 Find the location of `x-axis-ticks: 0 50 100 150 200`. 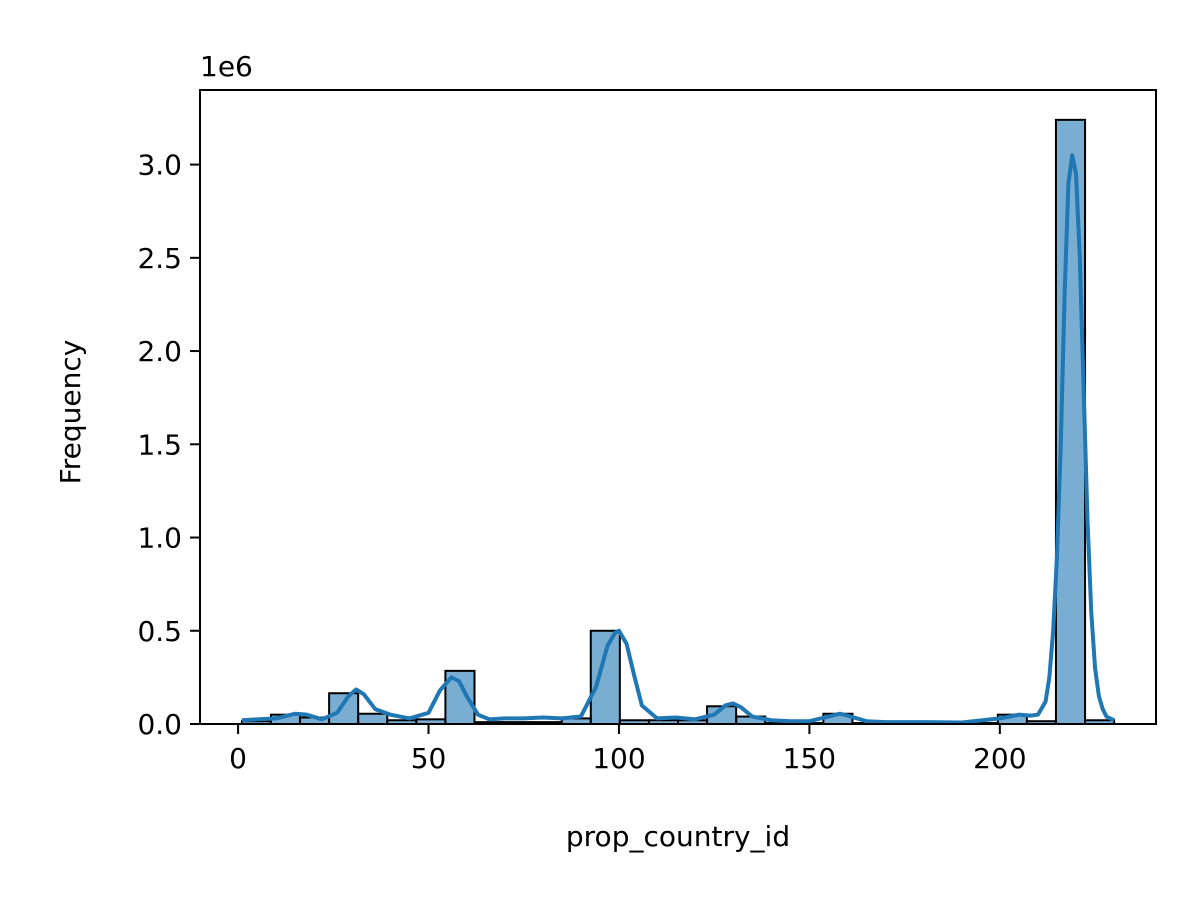

x-axis-ticks: 0 50 100 150 200 is located at coordinates (628, 749).